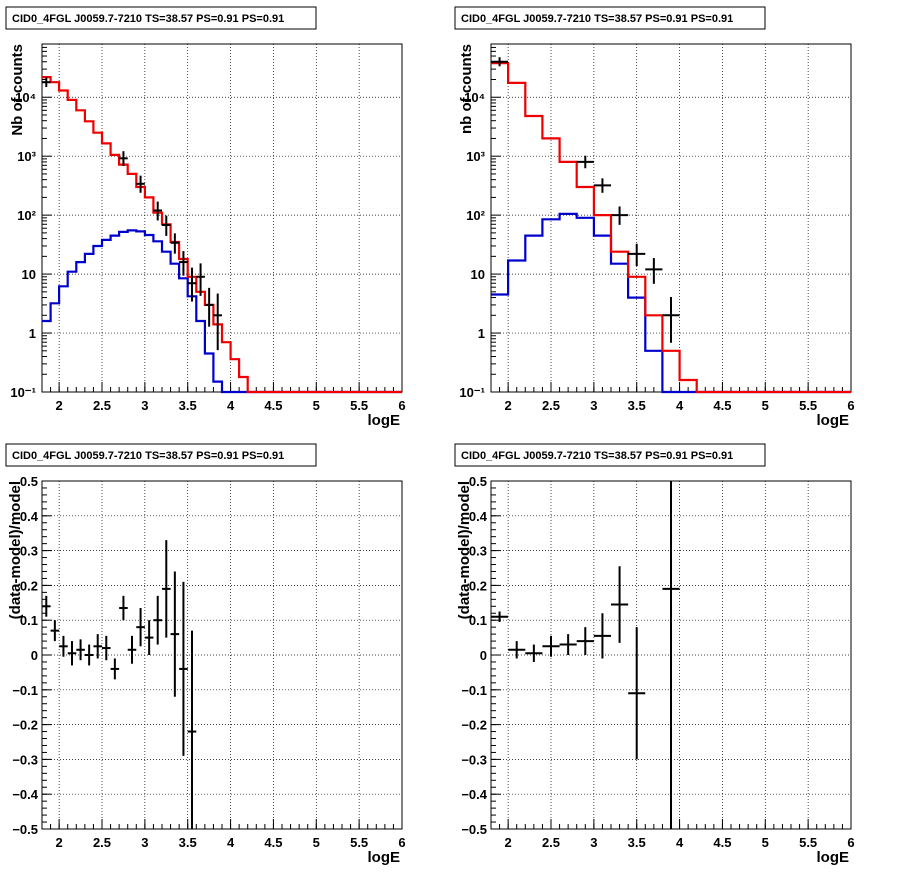 This screenshot has width=898, height=880. What do you see at coordinates (478, 551) in the screenshot?
I see `y-tick-label: 0.3` at bounding box center [478, 551].